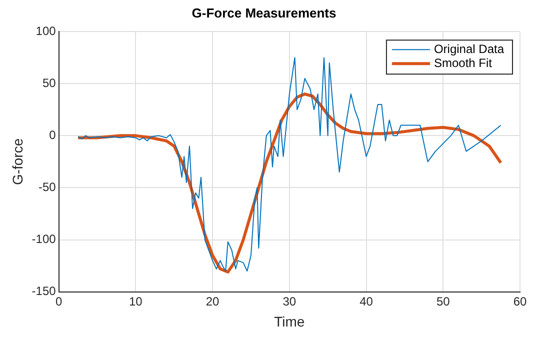  I want to click on y-tick-label: 0, so click(52, 135).